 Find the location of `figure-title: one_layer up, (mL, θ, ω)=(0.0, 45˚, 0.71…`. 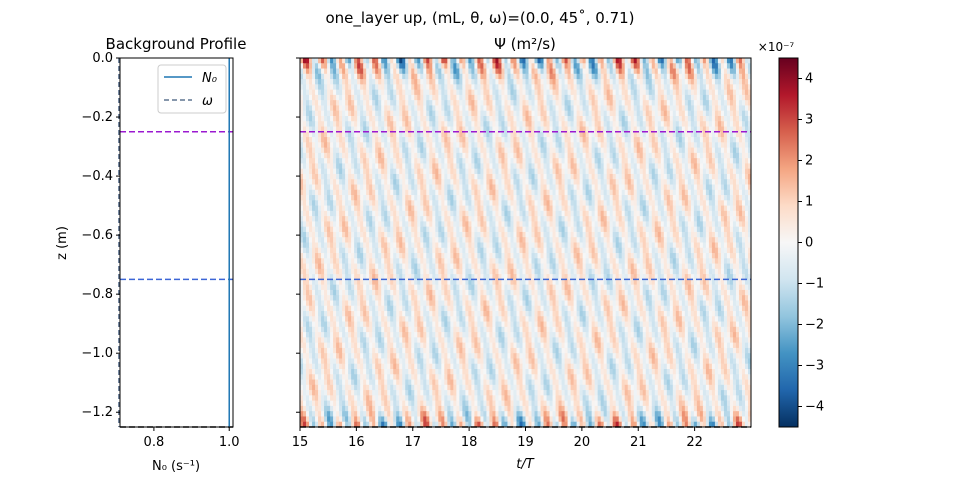

figure-title: one_layer up, (mL, θ, ω)=(0.0, 45˚, 0.71… is located at coordinates (479, 18).